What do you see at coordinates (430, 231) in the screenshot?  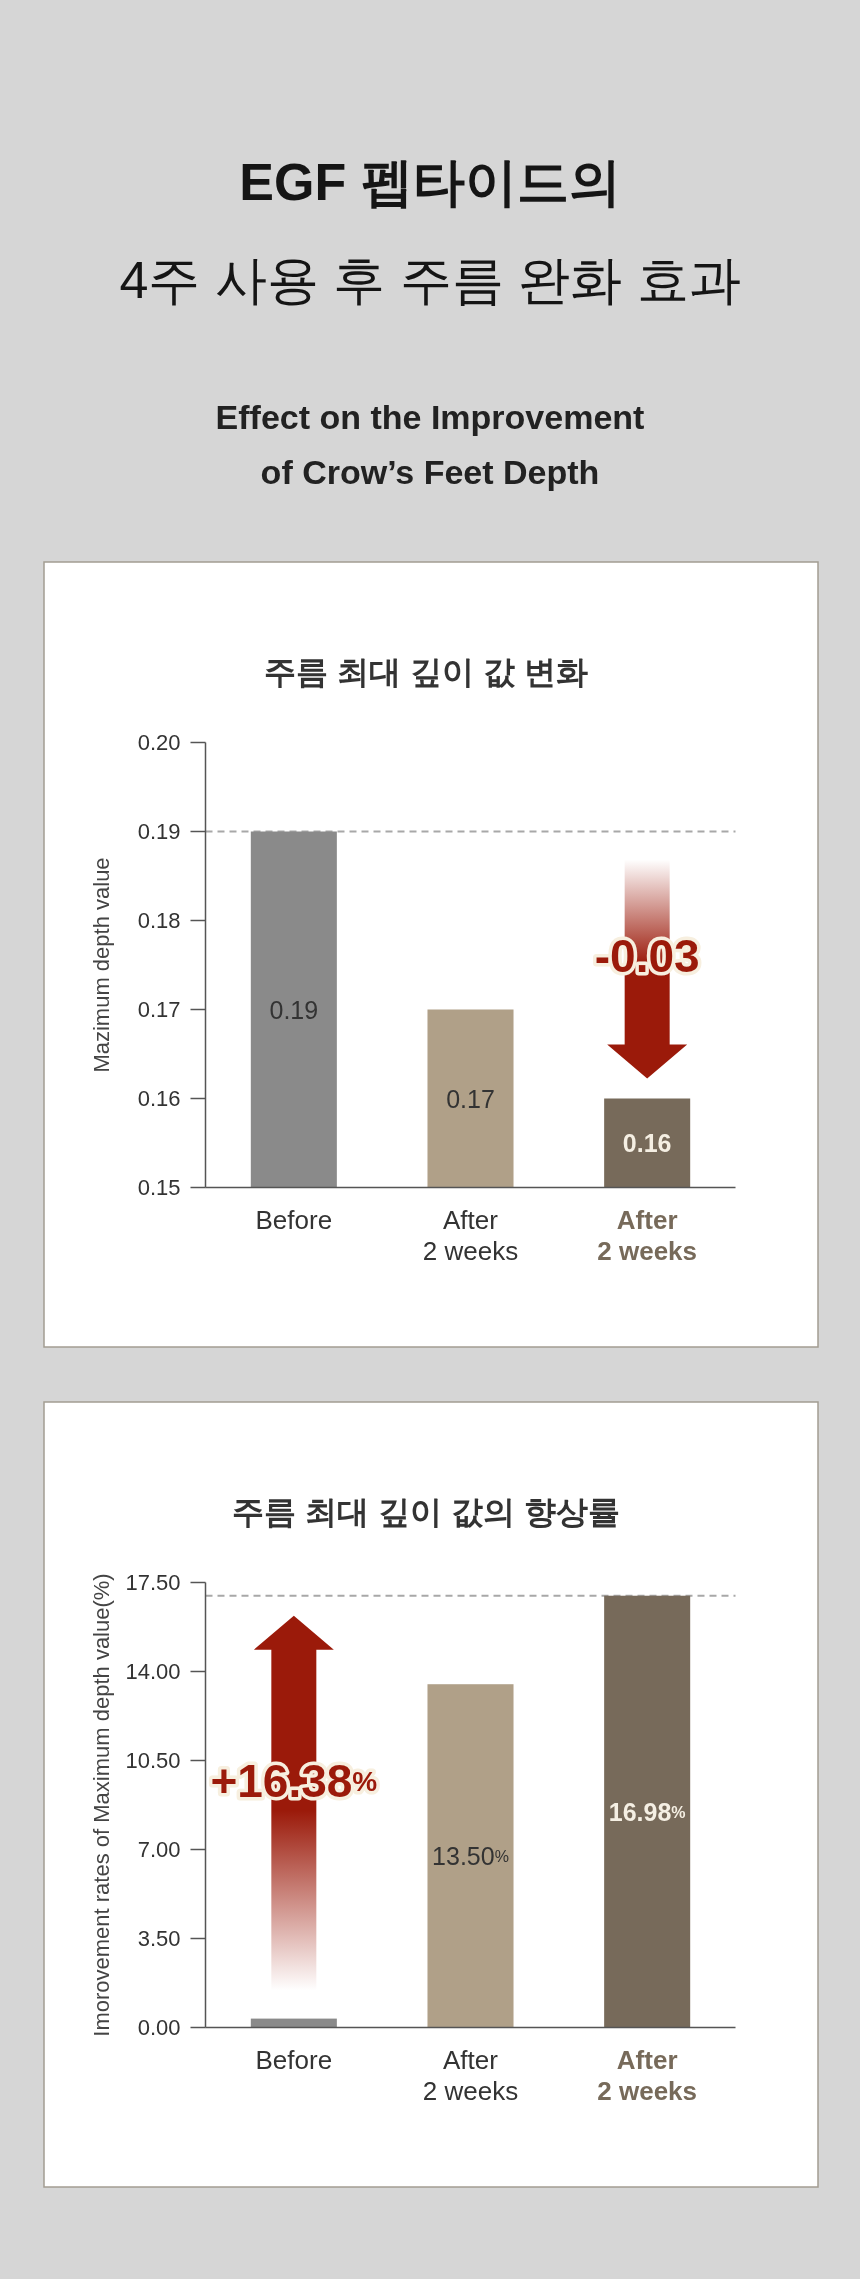 I see `text: EGF 펩타이드의 4주 사용 후 주름 완화 효과` at bounding box center [430, 231].